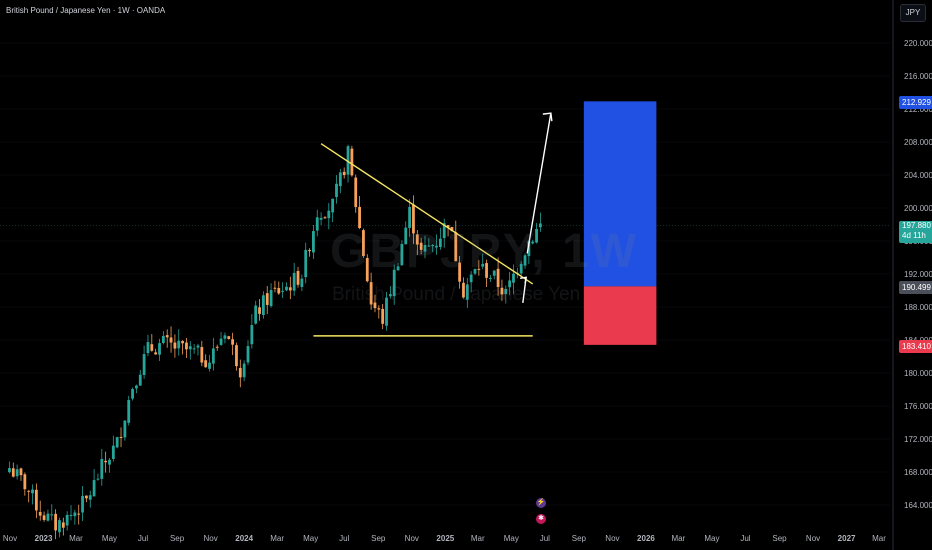  What do you see at coordinates (541, 519) in the screenshot?
I see `event-dividend-icon: ✱` at bounding box center [541, 519].